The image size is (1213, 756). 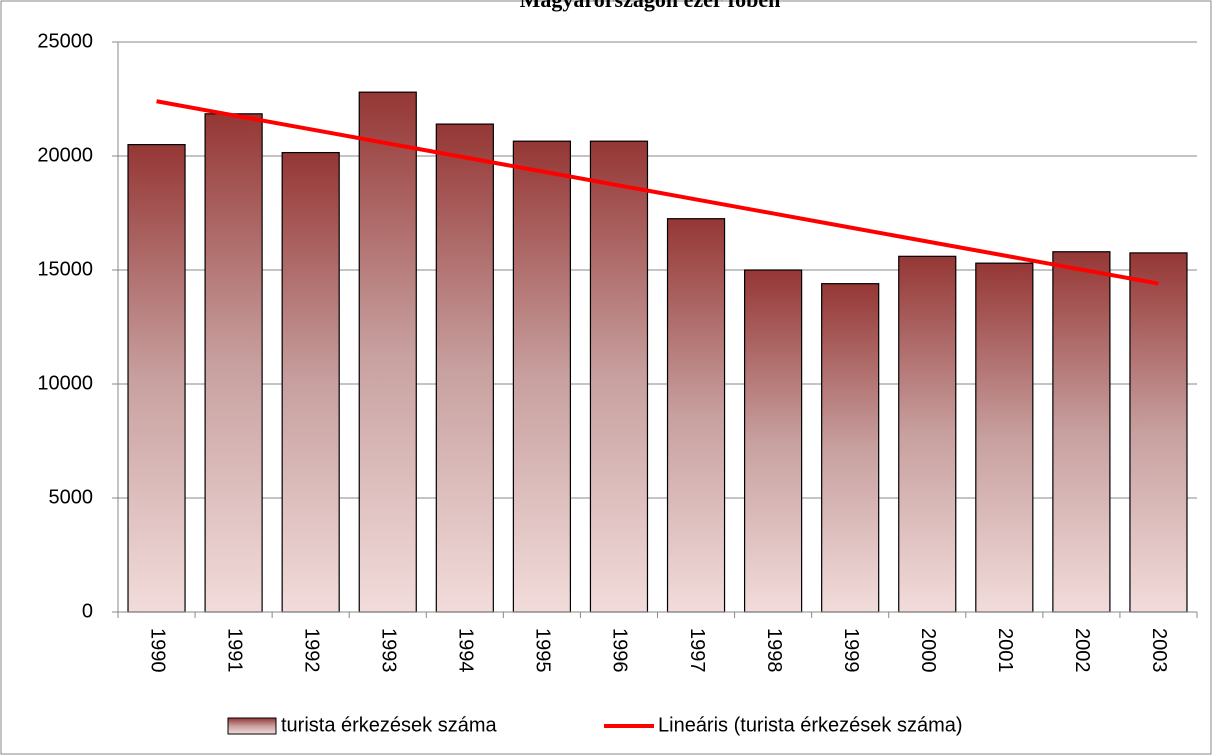 What do you see at coordinates (928, 650) in the screenshot?
I see `x-tick-label: 2000` at bounding box center [928, 650].